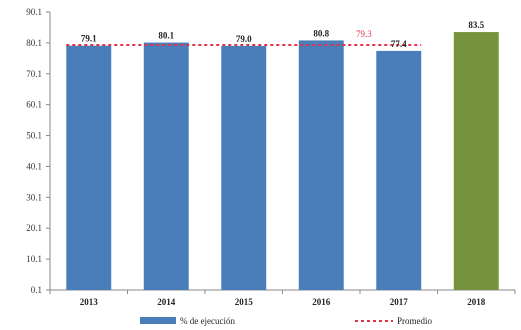 Image resolution: width=521 pixels, height=330 pixels. I want to click on bar-2018, so click(476, 161).